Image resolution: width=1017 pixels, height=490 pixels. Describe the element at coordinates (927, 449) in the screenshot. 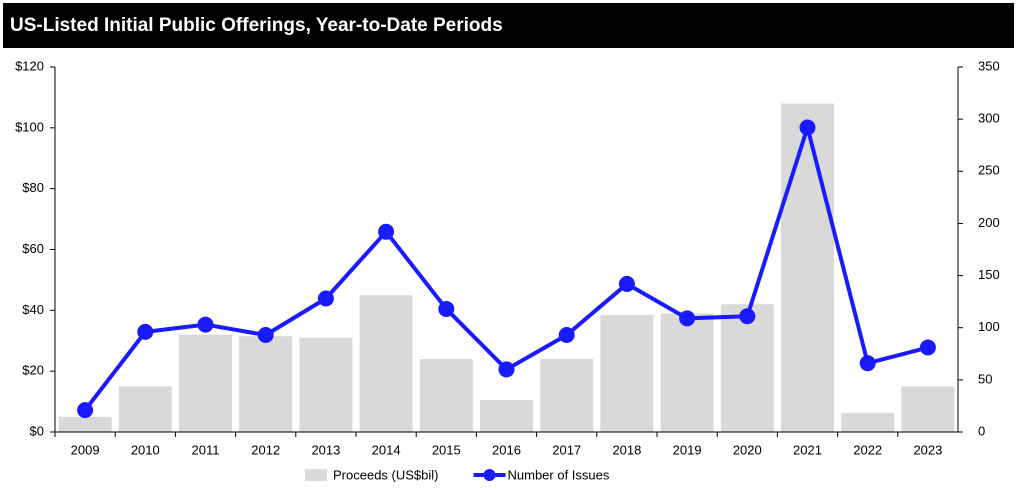

I see `x-tick-label: 2023` at that location.